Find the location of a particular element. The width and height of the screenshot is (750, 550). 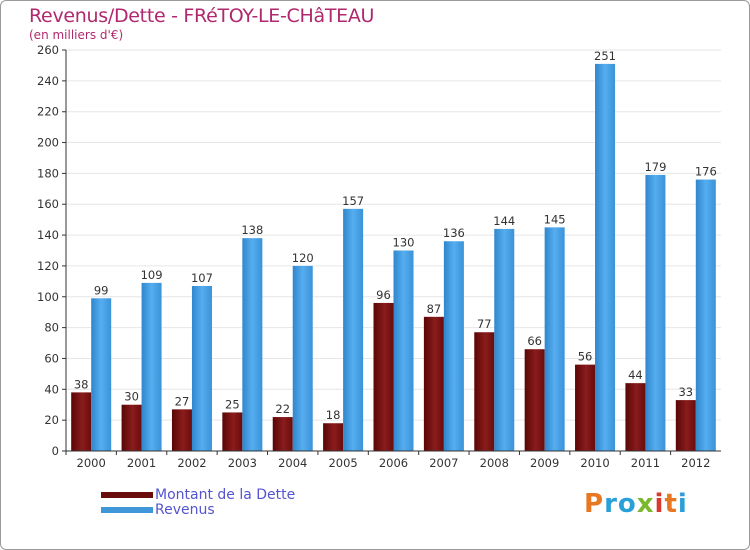

chart-subtitle: (en milliers d'€) is located at coordinates (76, 35).